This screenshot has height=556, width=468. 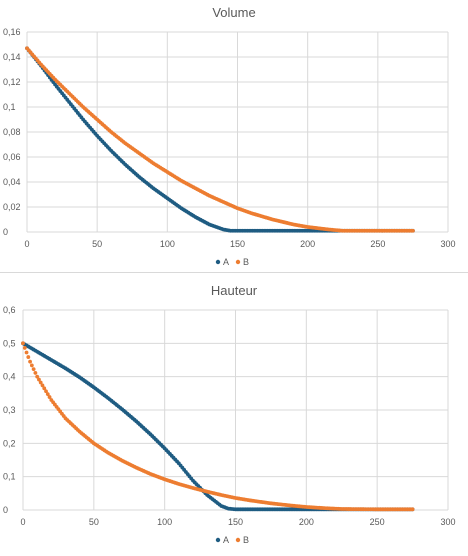 What do you see at coordinates (12, 157) in the screenshot?
I see `y-tick-label: 0,06` at bounding box center [12, 157].